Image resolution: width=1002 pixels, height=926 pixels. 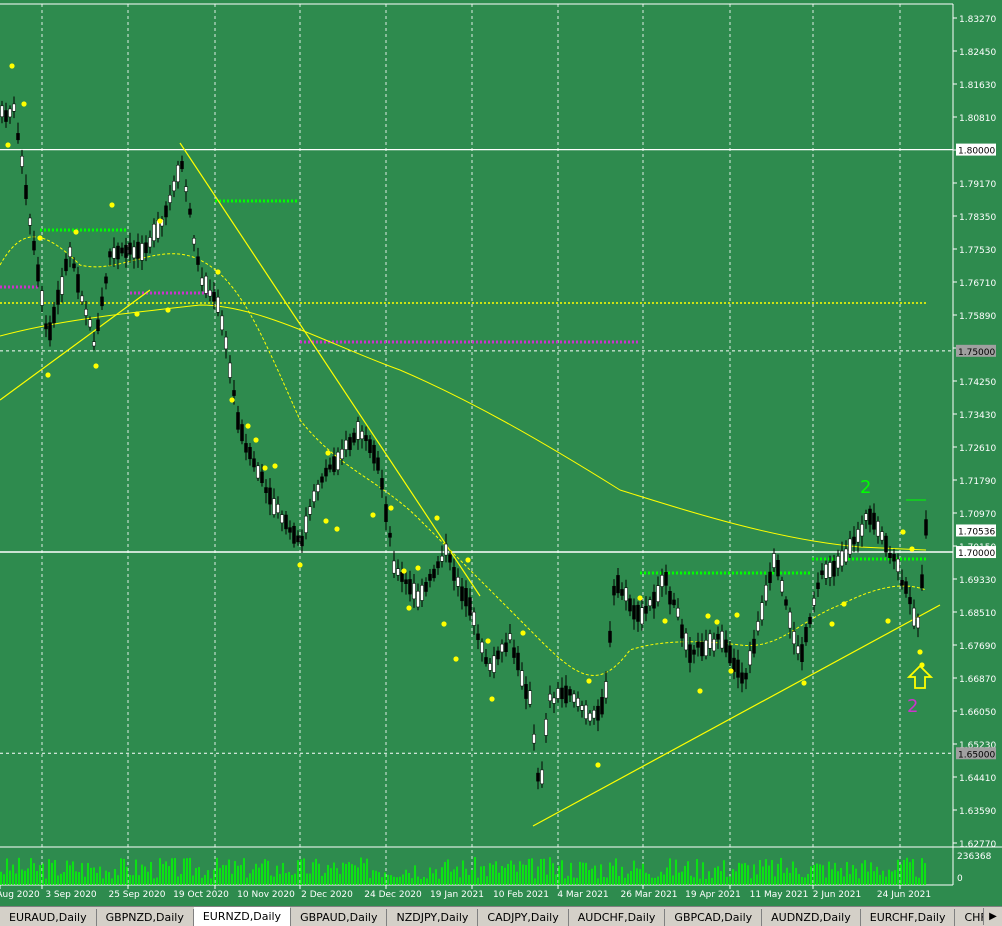 I want to click on price-axis-label: 1.74250, so click(x=977, y=383).